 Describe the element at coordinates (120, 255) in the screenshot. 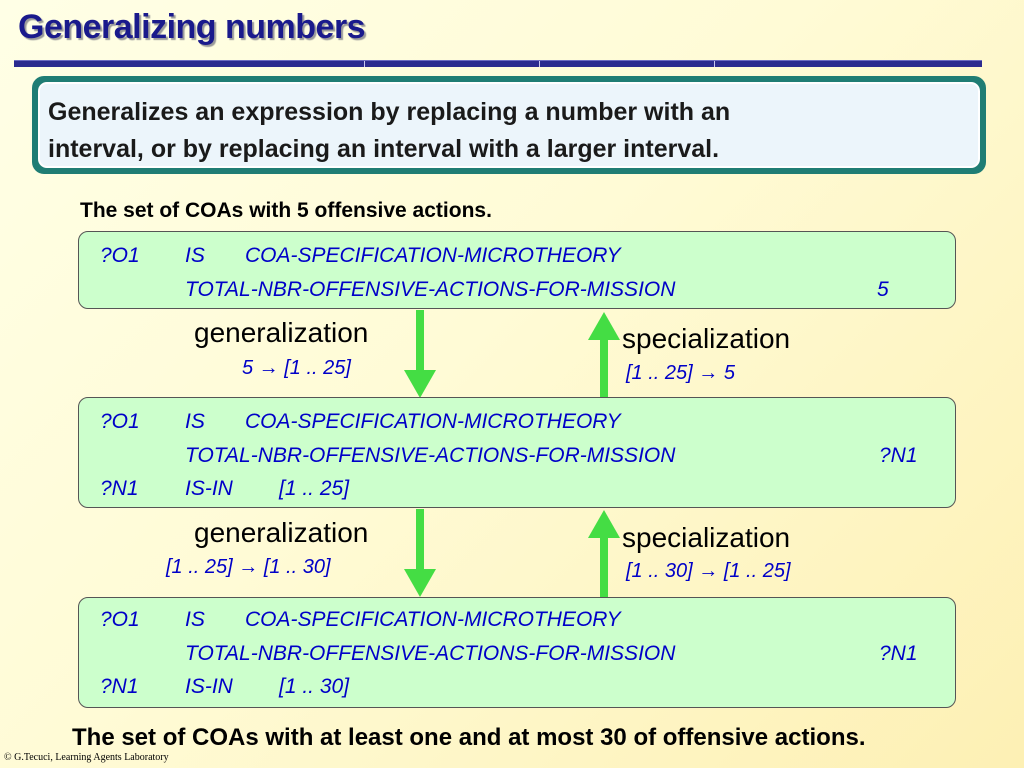

I see `expr1-var: ?O1` at that location.